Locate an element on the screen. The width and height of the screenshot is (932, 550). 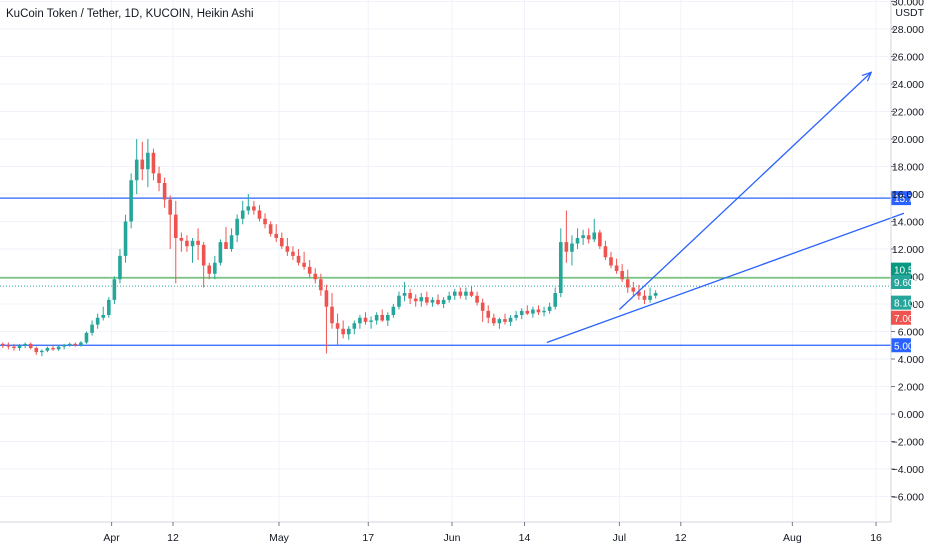
price-marker-label: 10.500 is located at coordinates (909, 271).